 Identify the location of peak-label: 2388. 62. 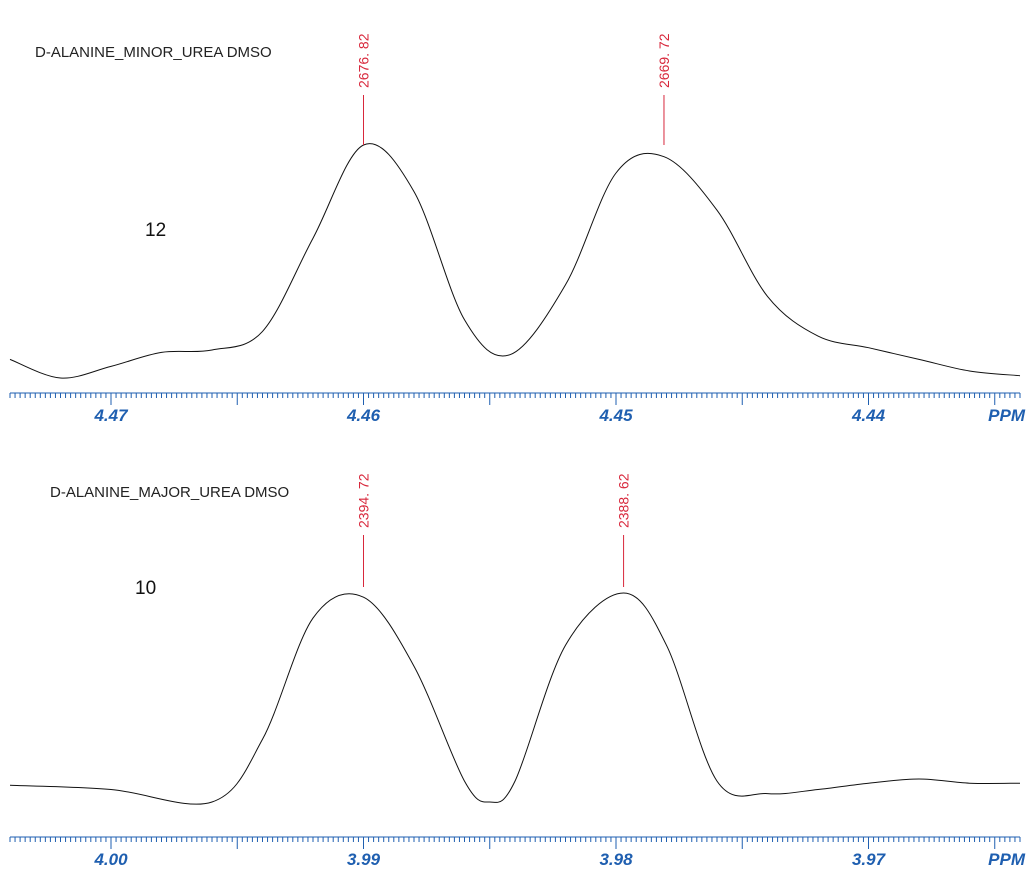
(624, 500).